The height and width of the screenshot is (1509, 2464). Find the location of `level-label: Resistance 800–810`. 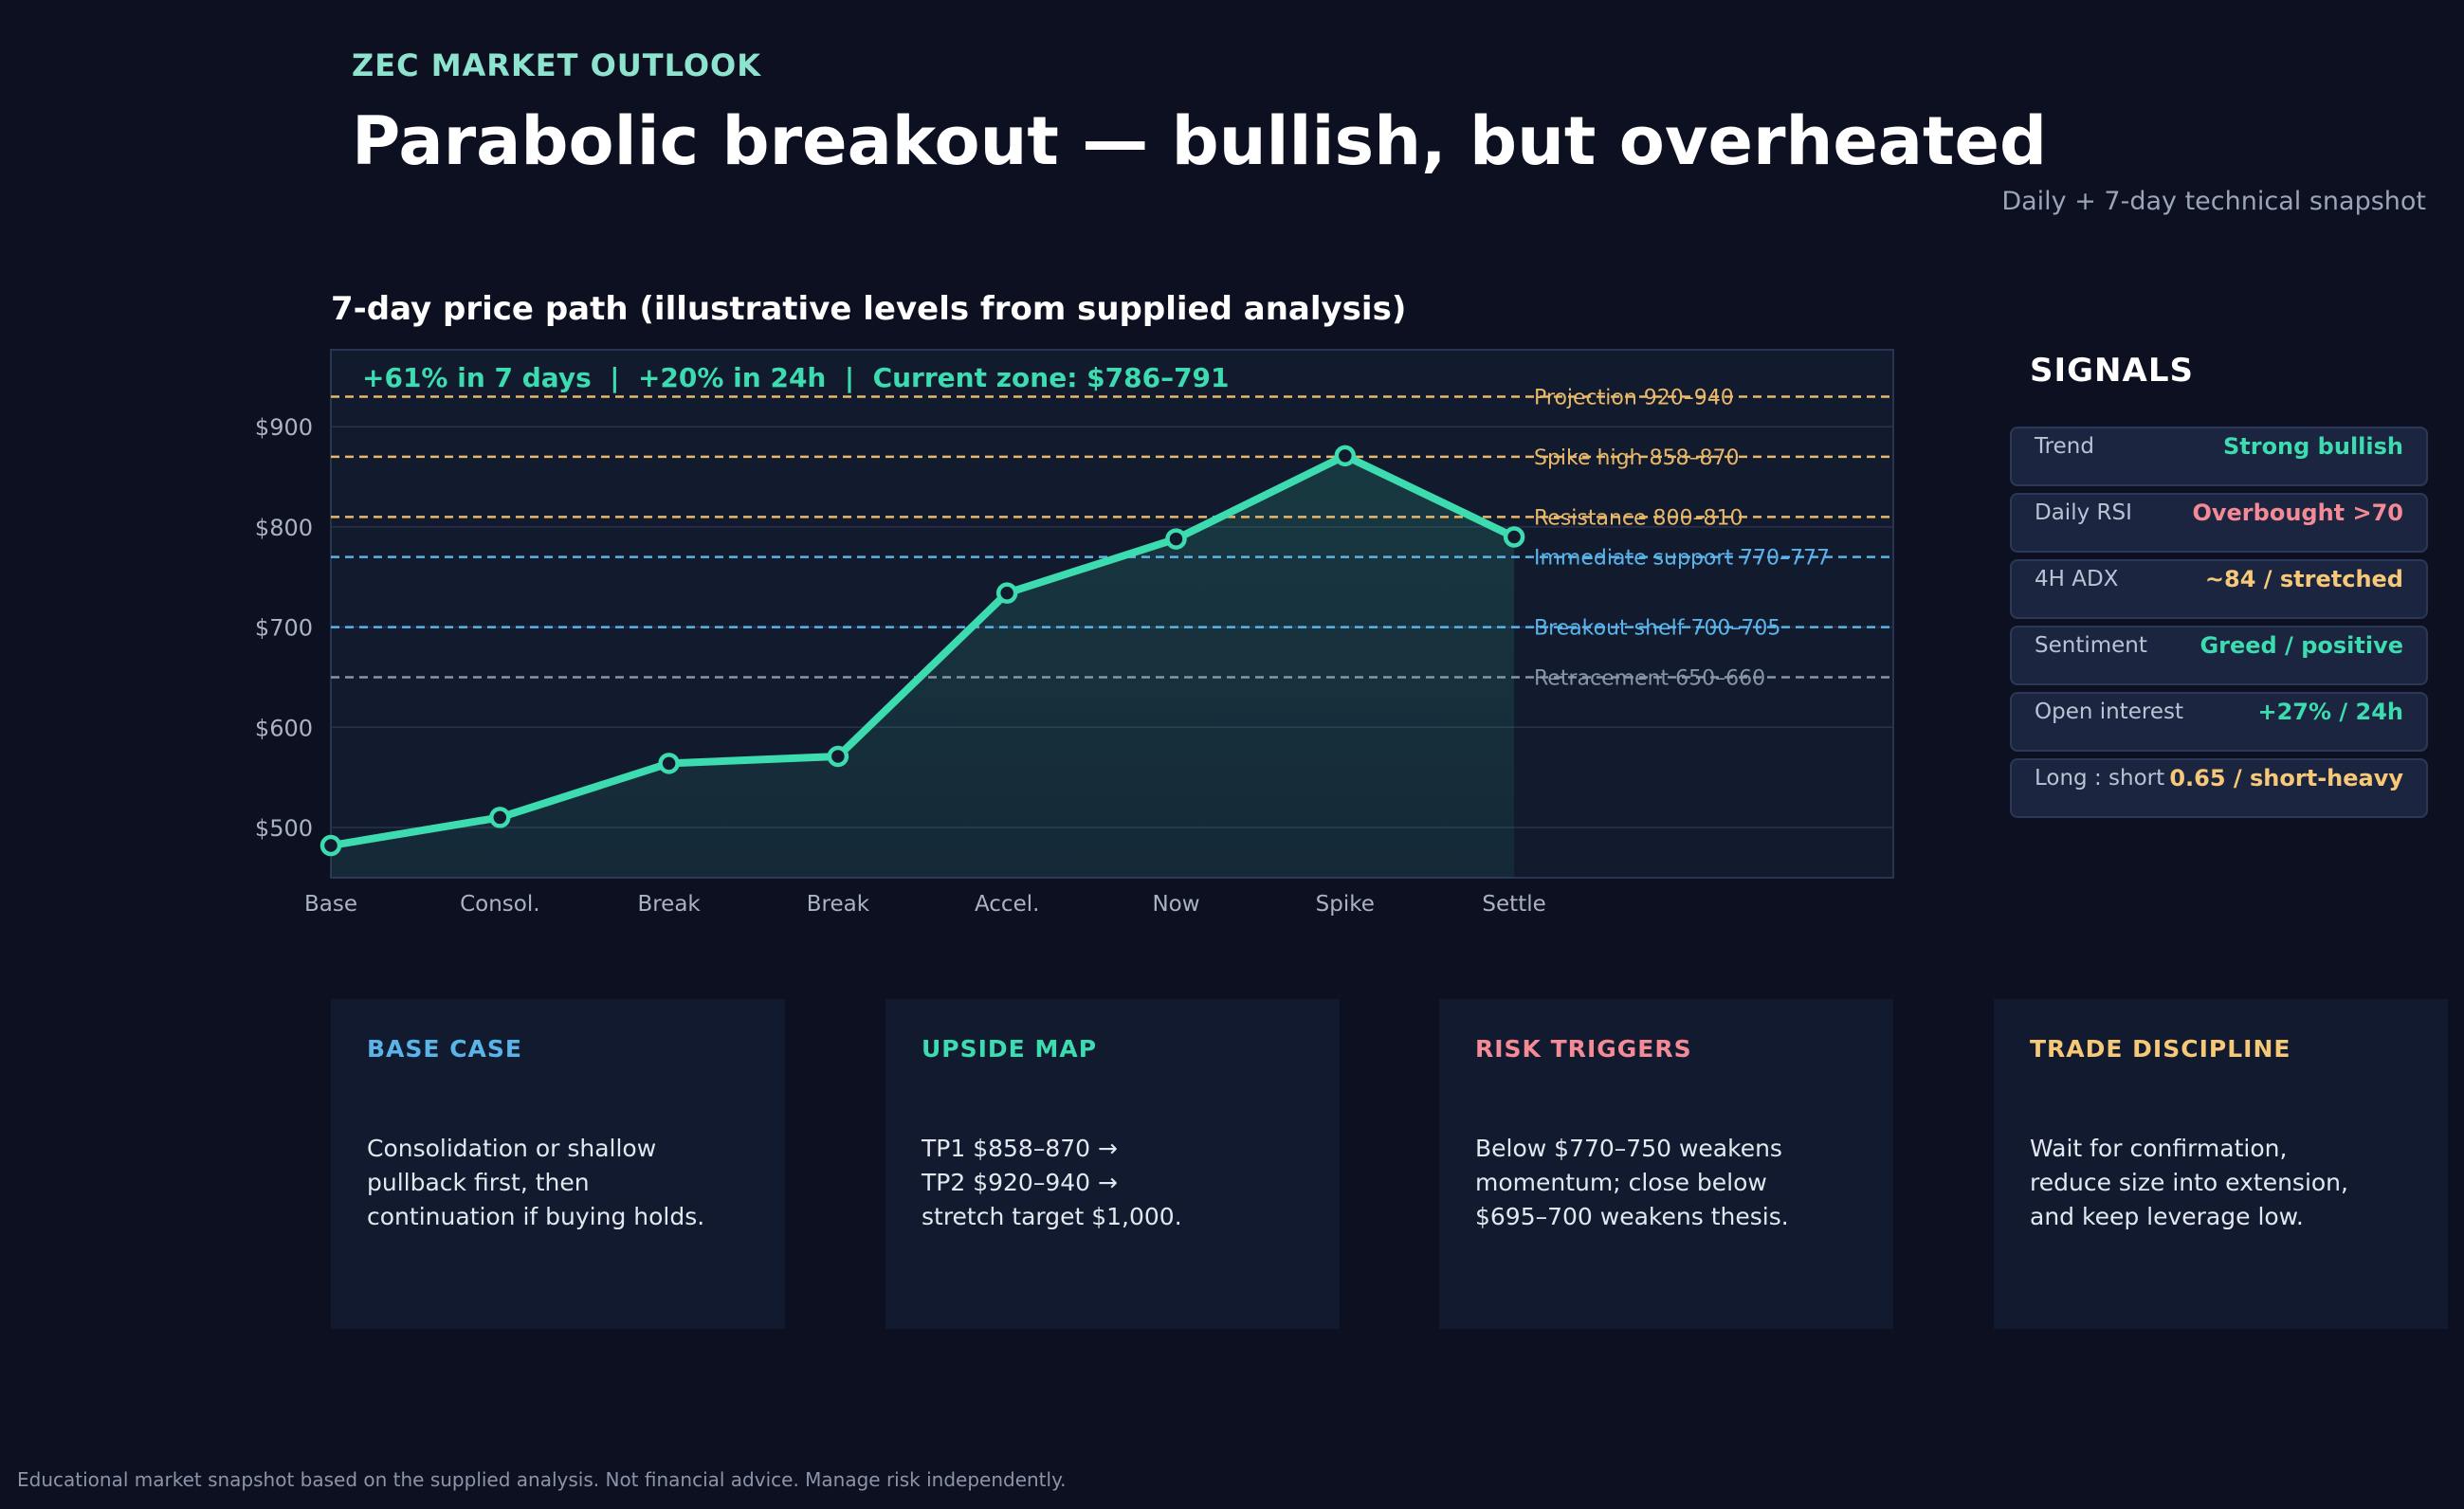

level-label: Resistance 800–810 is located at coordinates (1639, 518).